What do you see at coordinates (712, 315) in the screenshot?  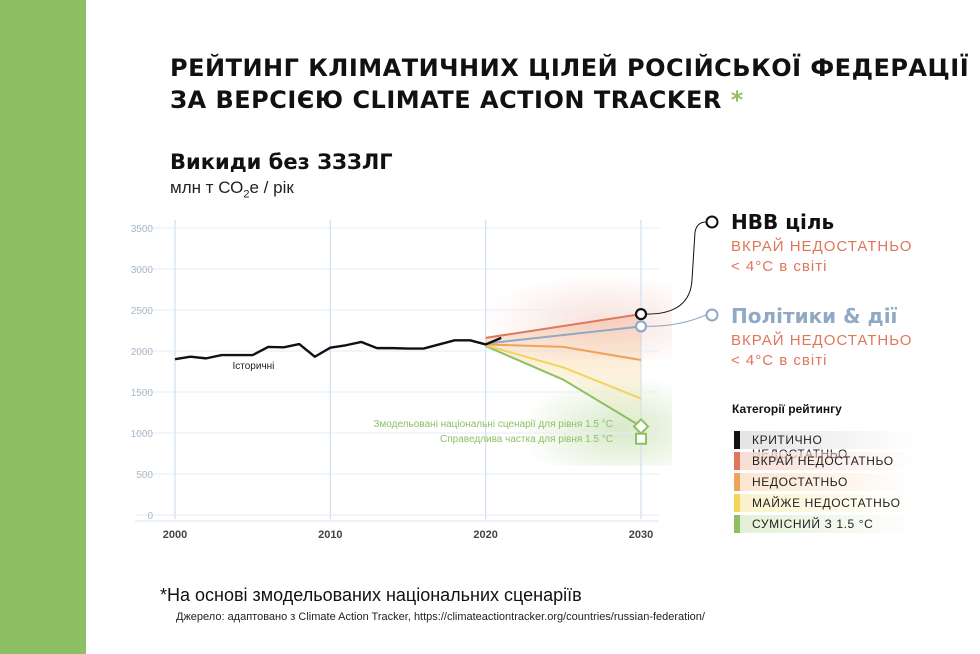 I see `policies-callout-marker` at bounding box center [712, 315].